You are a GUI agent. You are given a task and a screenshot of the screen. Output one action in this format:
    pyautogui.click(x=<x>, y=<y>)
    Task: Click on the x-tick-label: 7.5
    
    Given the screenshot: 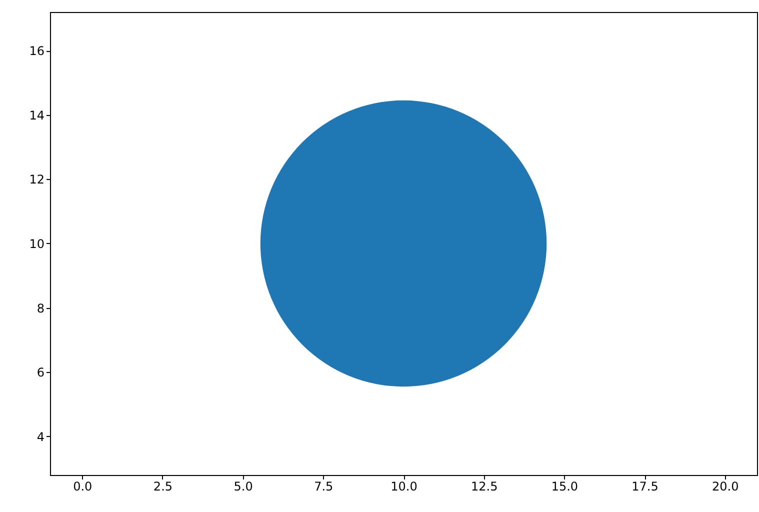 What is the action you would take?
    pyautogui.click(x=324, y=487)
    